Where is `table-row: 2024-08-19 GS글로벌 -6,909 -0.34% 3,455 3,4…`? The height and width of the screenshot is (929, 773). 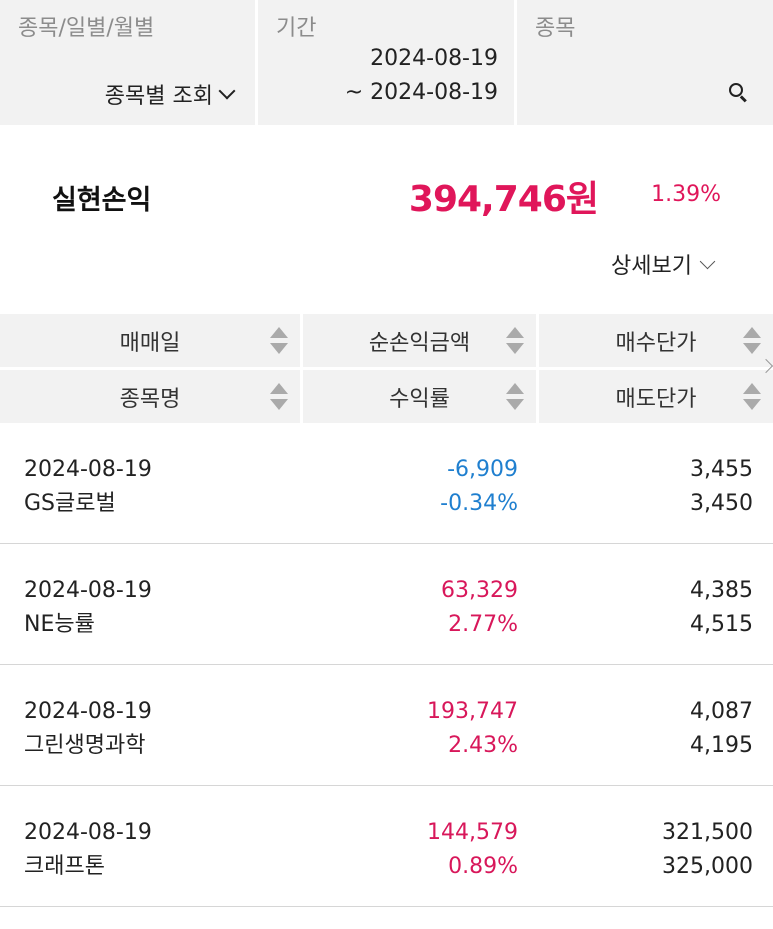 table-row: 2024-08-19 GS글로벌 -6,909 -0.34% 3,455 3,4… is located at coordinates (386, 483).